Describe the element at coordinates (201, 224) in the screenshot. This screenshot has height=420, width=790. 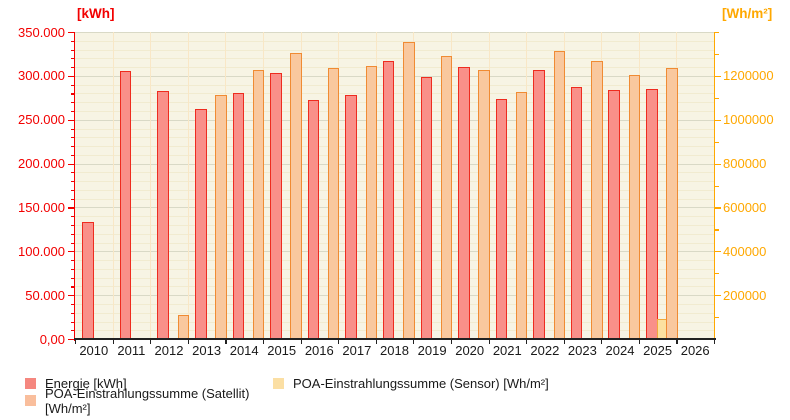
I see `bar-energie-2013` at that location.